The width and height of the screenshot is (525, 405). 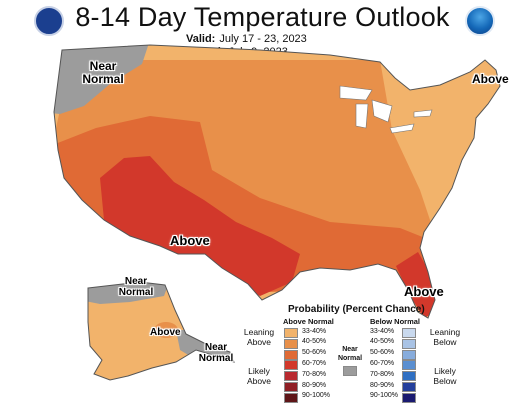 What do you see at coordinates (490, 79) in the screenshot?
I see `above-ne-label: Above` at bounding box center [490, 79].